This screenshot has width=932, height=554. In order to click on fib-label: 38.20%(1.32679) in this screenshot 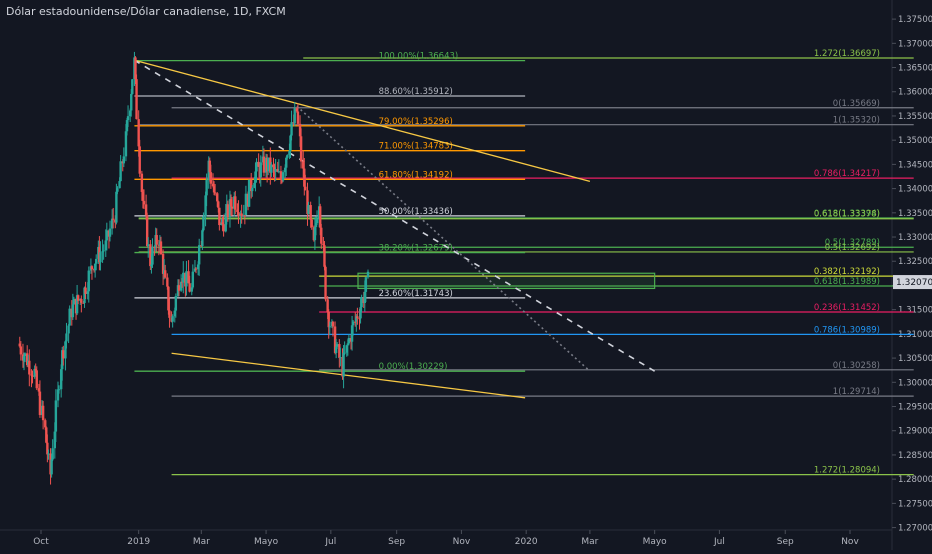, I will do `click(416, 249)`.